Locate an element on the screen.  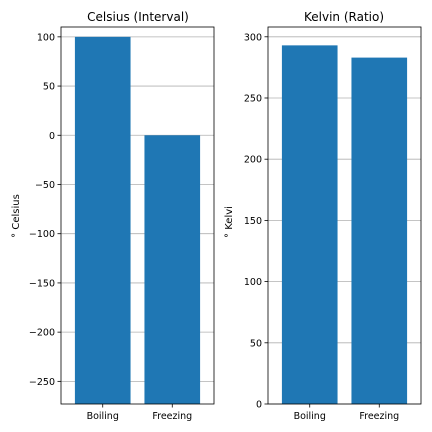
y-axis: 0 50 100 150 200 250 300 is located at coordinates (256, 221).